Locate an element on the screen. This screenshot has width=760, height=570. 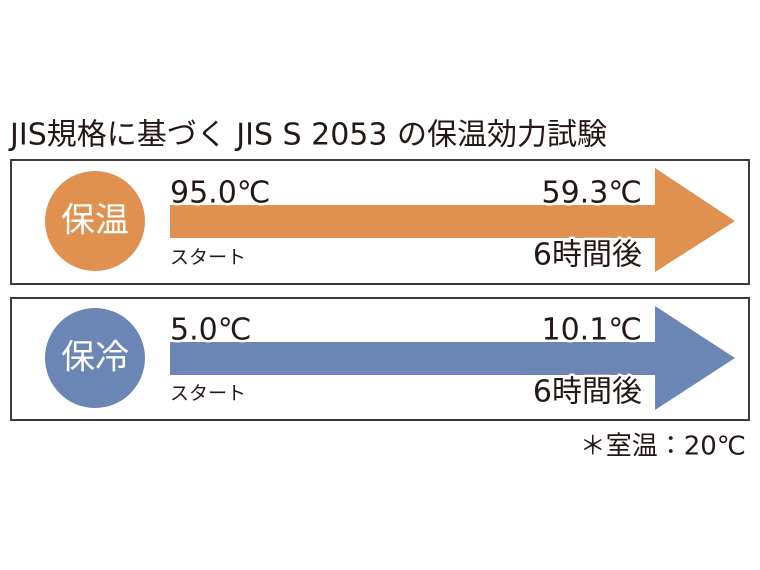
badge-label: 保温 is located at coordinates (95, 221).